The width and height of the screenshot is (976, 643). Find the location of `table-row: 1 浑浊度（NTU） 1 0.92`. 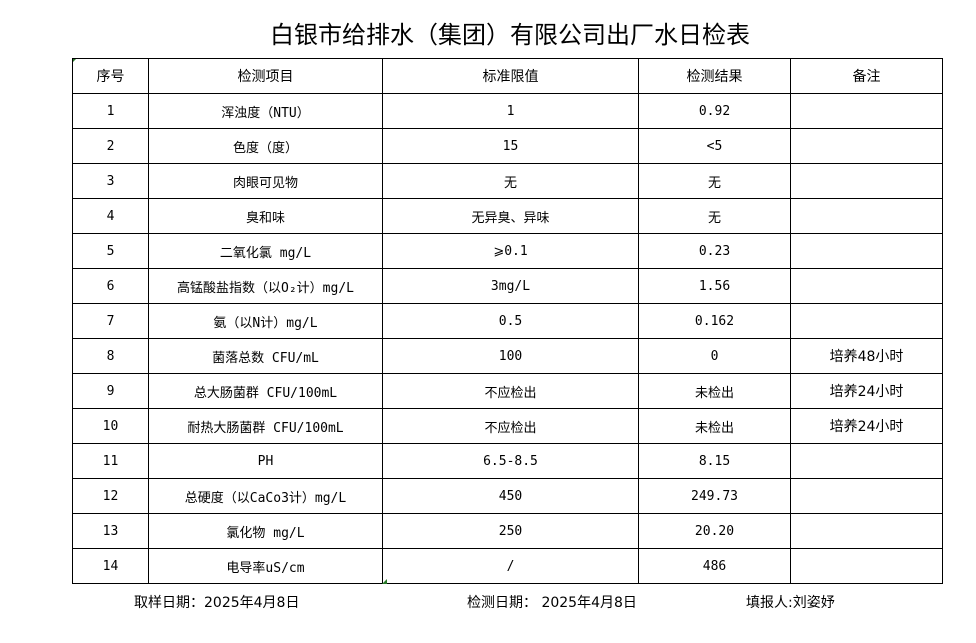

table-row: 1 浑浊度（NTU） 1 0.92 is located at coordinates (507, 111).